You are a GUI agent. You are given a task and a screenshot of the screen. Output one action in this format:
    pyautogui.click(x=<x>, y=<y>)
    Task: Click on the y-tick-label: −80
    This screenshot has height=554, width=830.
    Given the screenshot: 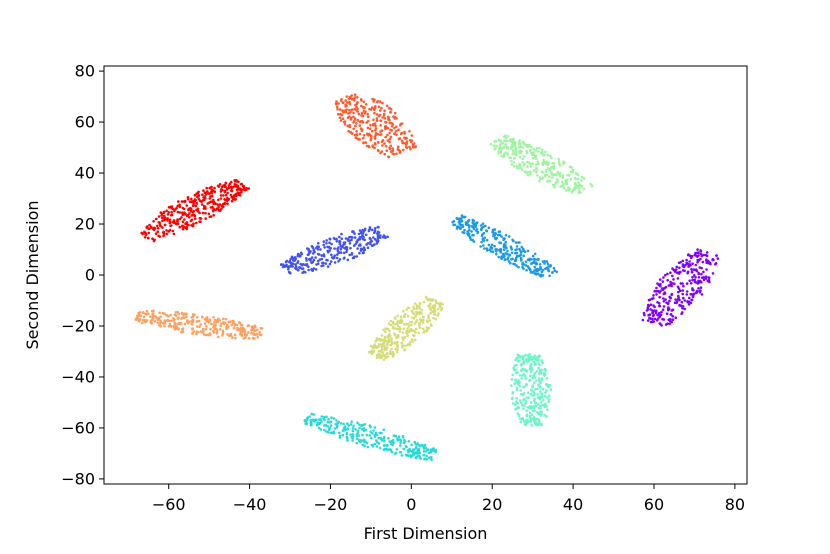 What is the action you would take?
    pyautogui.click(x=78, y=478)
    